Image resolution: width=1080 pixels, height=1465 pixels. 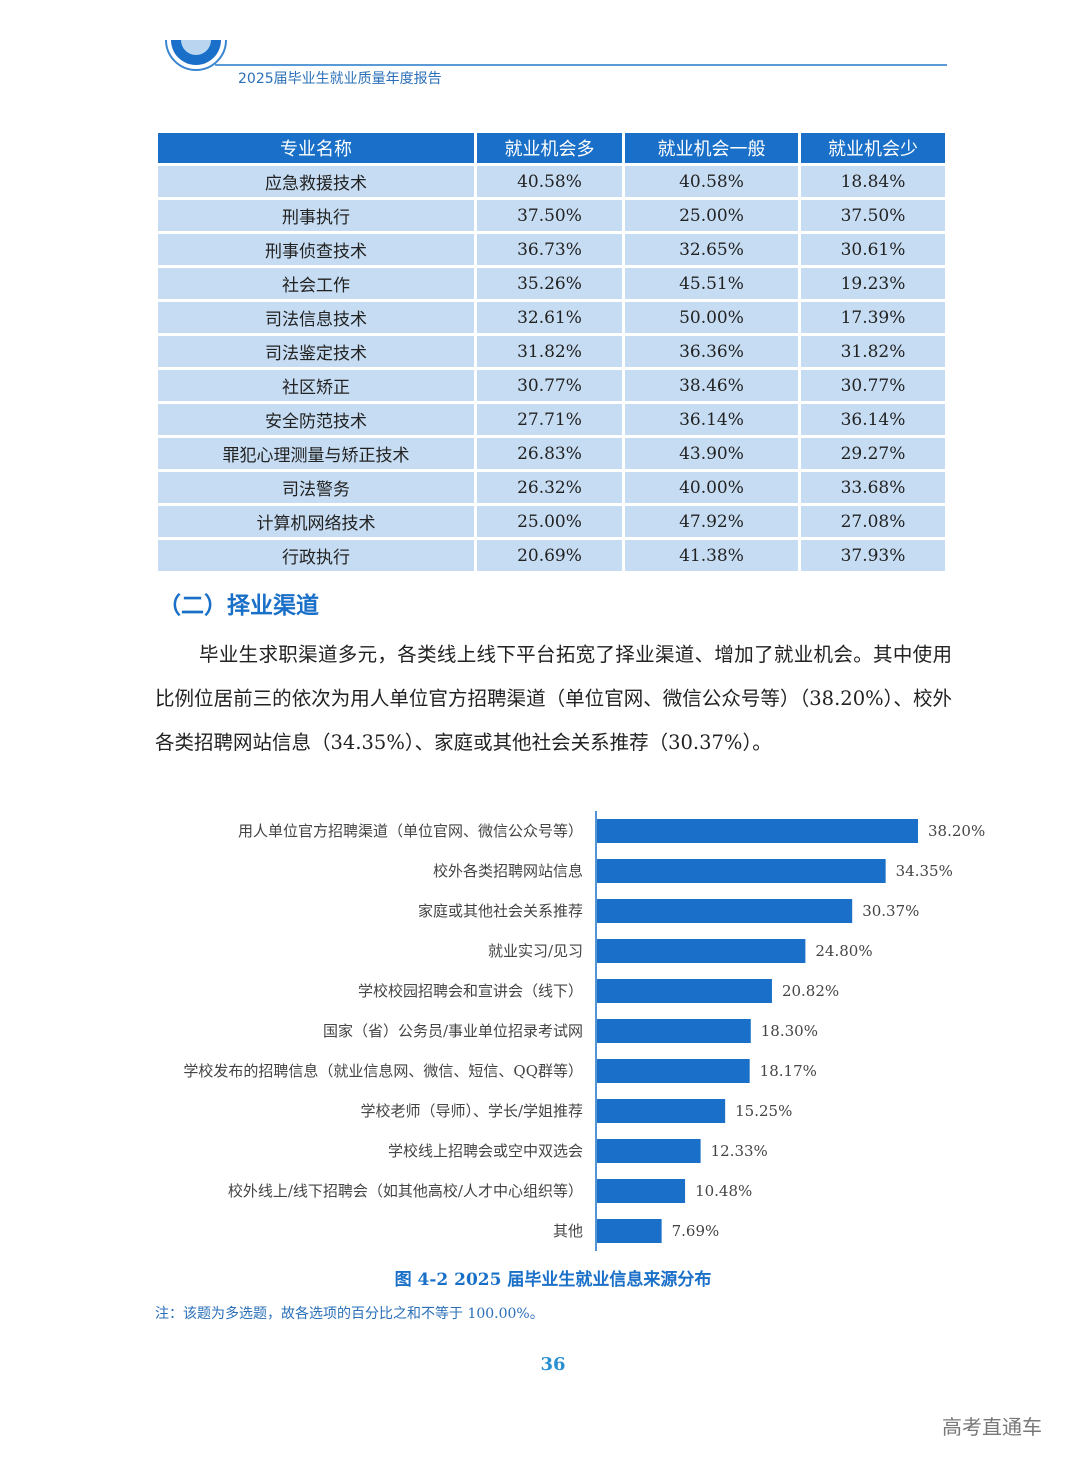 I want to click on table-row: 刑事侦查技术 36.73% 32.65% 30.61%, so click(x=551, y=249).